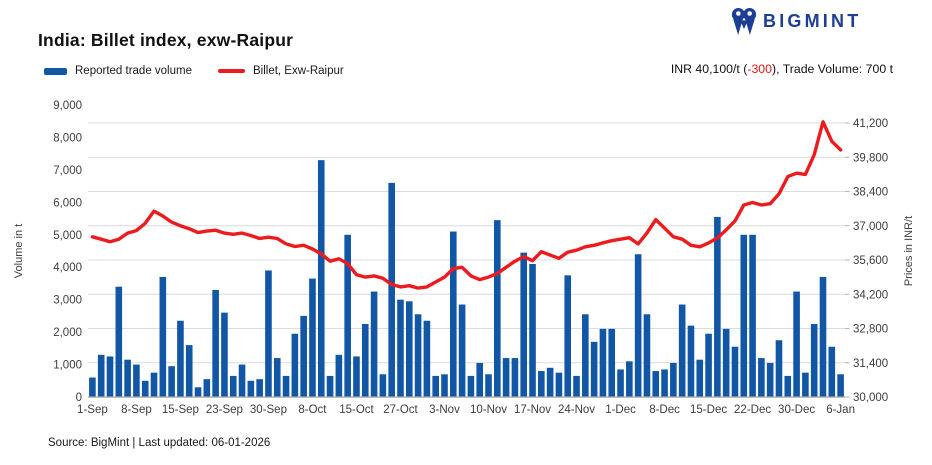 The width and height of the screenshot is (932, 465). What do you see at coordinates (870, 330) in the screenshot?
I see `y-right-tick-label: 32,800` at bounding box center [870, 330].